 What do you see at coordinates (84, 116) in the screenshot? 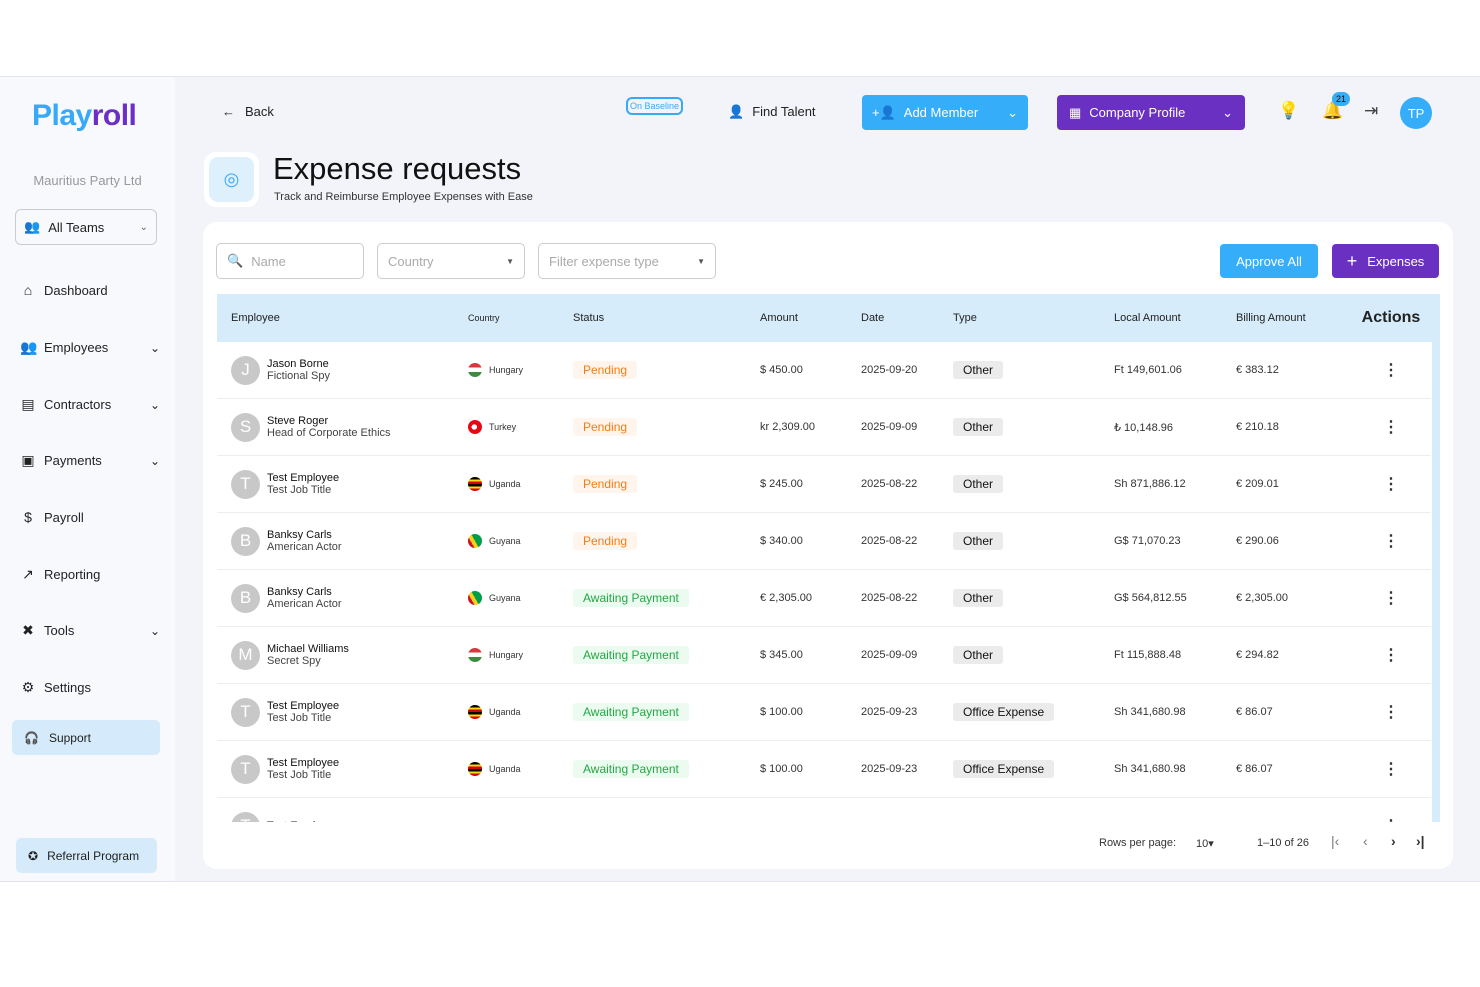
I see `logo: Playroll` at bounding box center [84, 116].